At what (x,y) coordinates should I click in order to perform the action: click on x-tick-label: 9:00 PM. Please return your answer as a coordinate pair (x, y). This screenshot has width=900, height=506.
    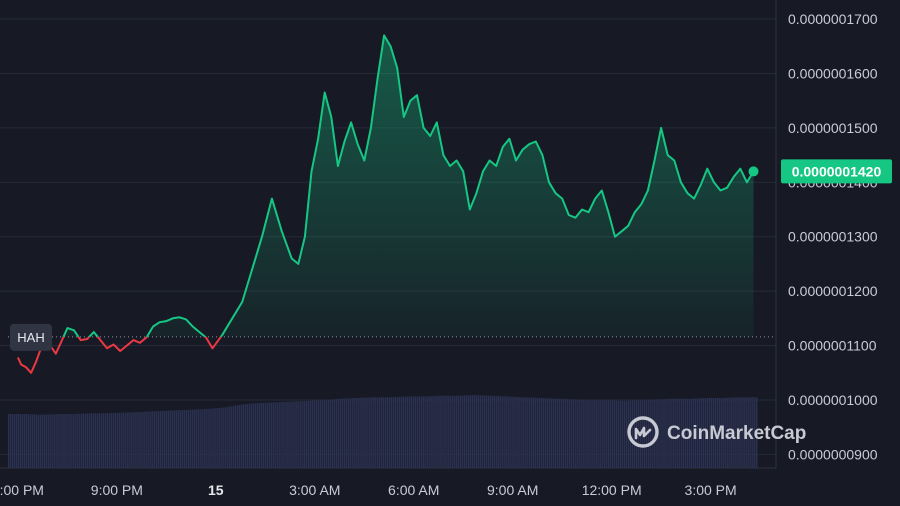
    Looking at the image, I should click on (117, 490).